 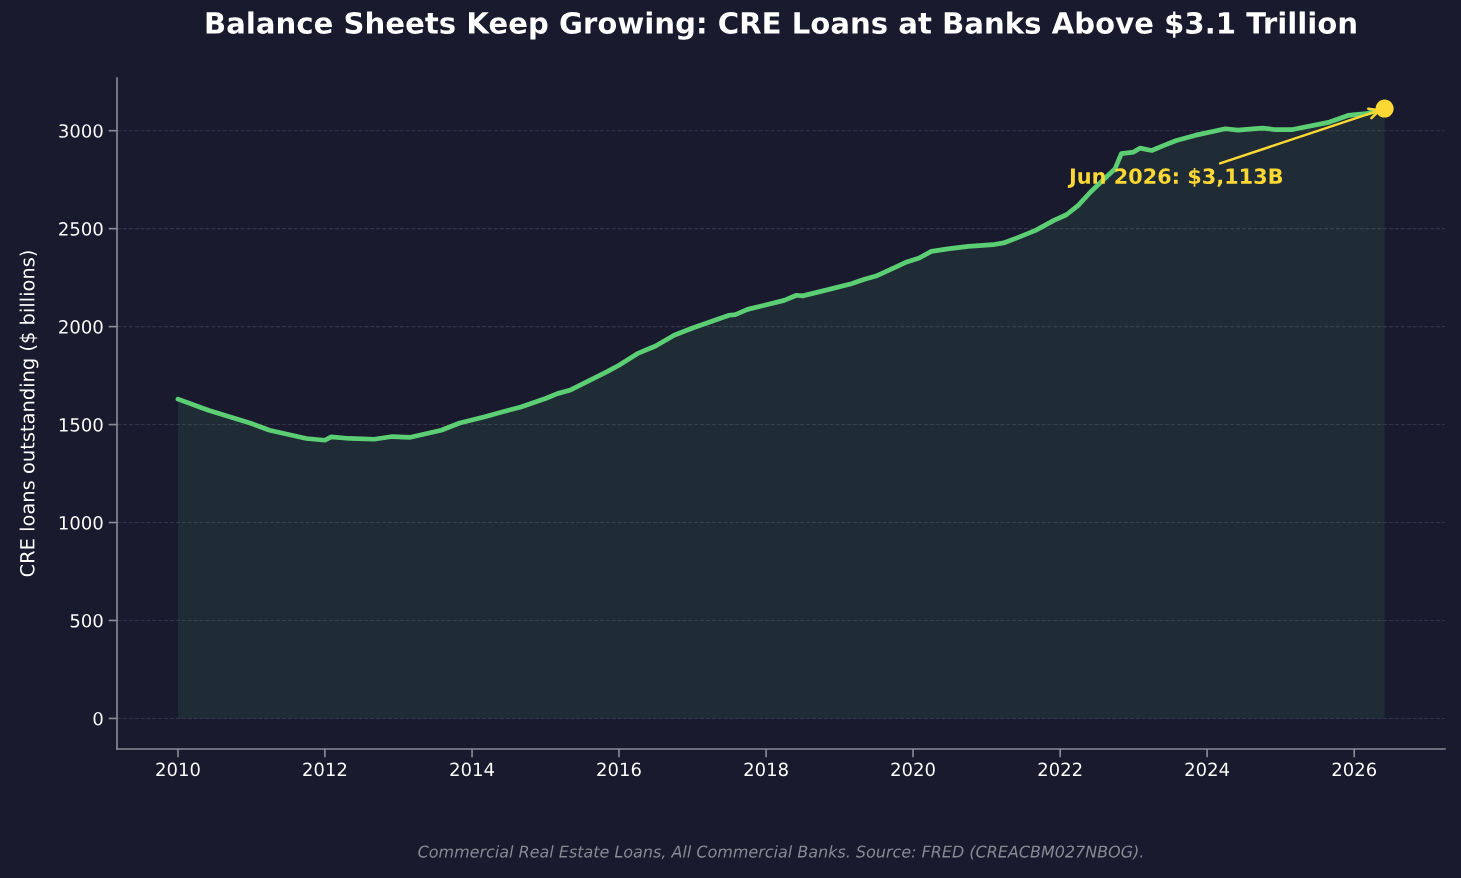 I want to click on text: Commercial Real Estate Loans, All Commercial Banks. Source: FRED (CREACBM027NBOG)., so click(x=780, y=852).